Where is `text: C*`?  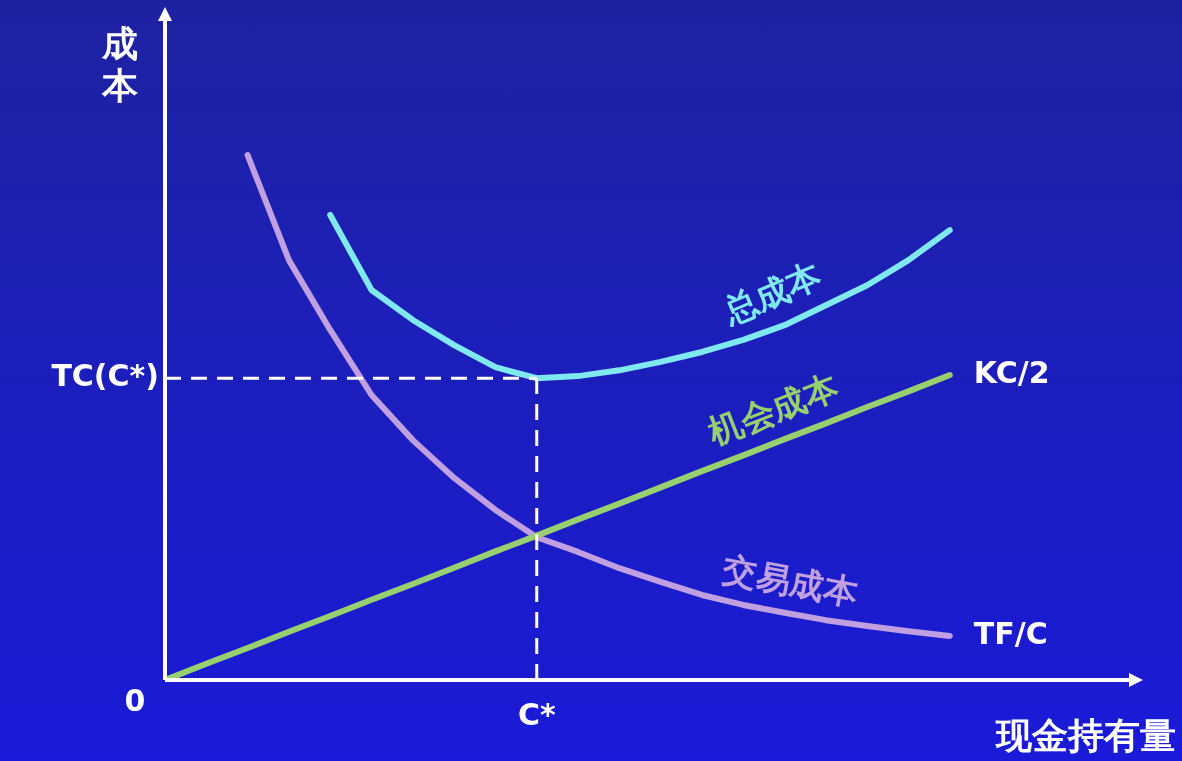
text: C* is located at coordinates (536, 714).